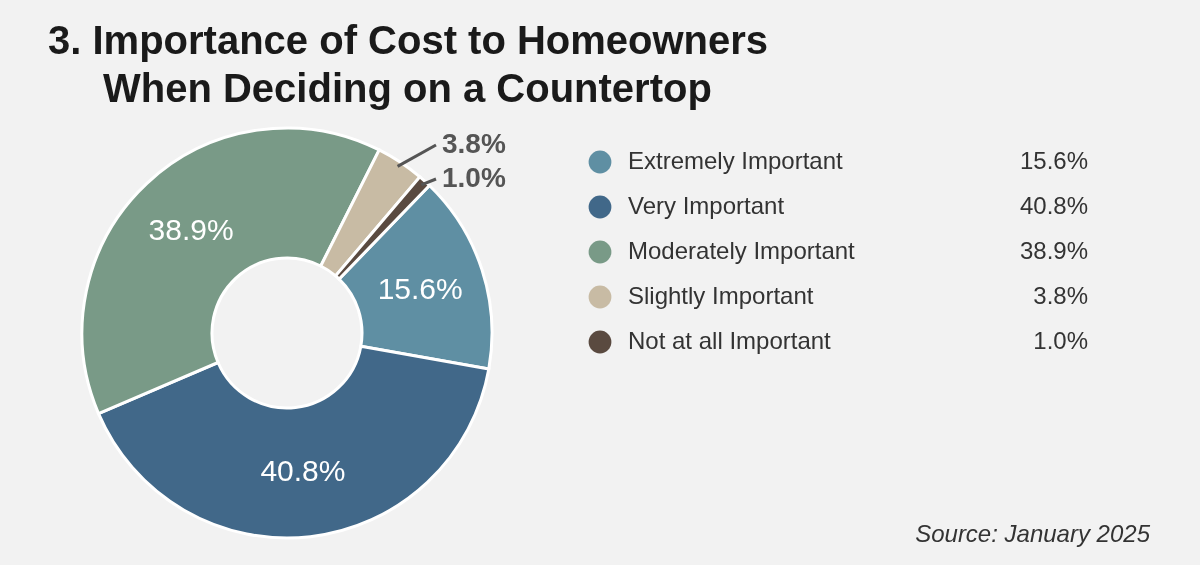 The height and width of the screenshot is (565, 1200). What do you see at coordinates (474, 177) in the screenshot?
I see `data-label: 1.0%` at bounding box center [474, 177].